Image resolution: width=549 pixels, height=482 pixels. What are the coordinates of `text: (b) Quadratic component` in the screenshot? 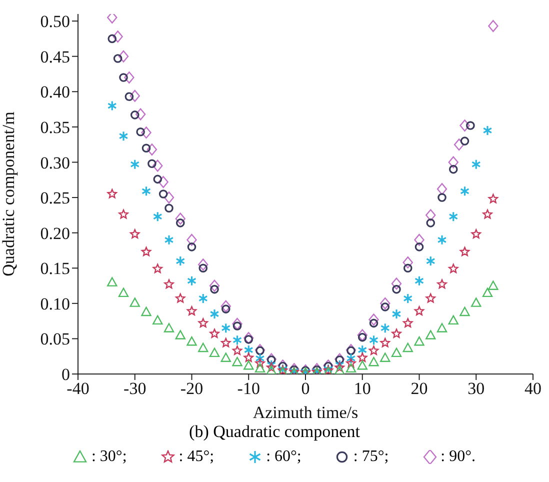 It's located at (274, 432).